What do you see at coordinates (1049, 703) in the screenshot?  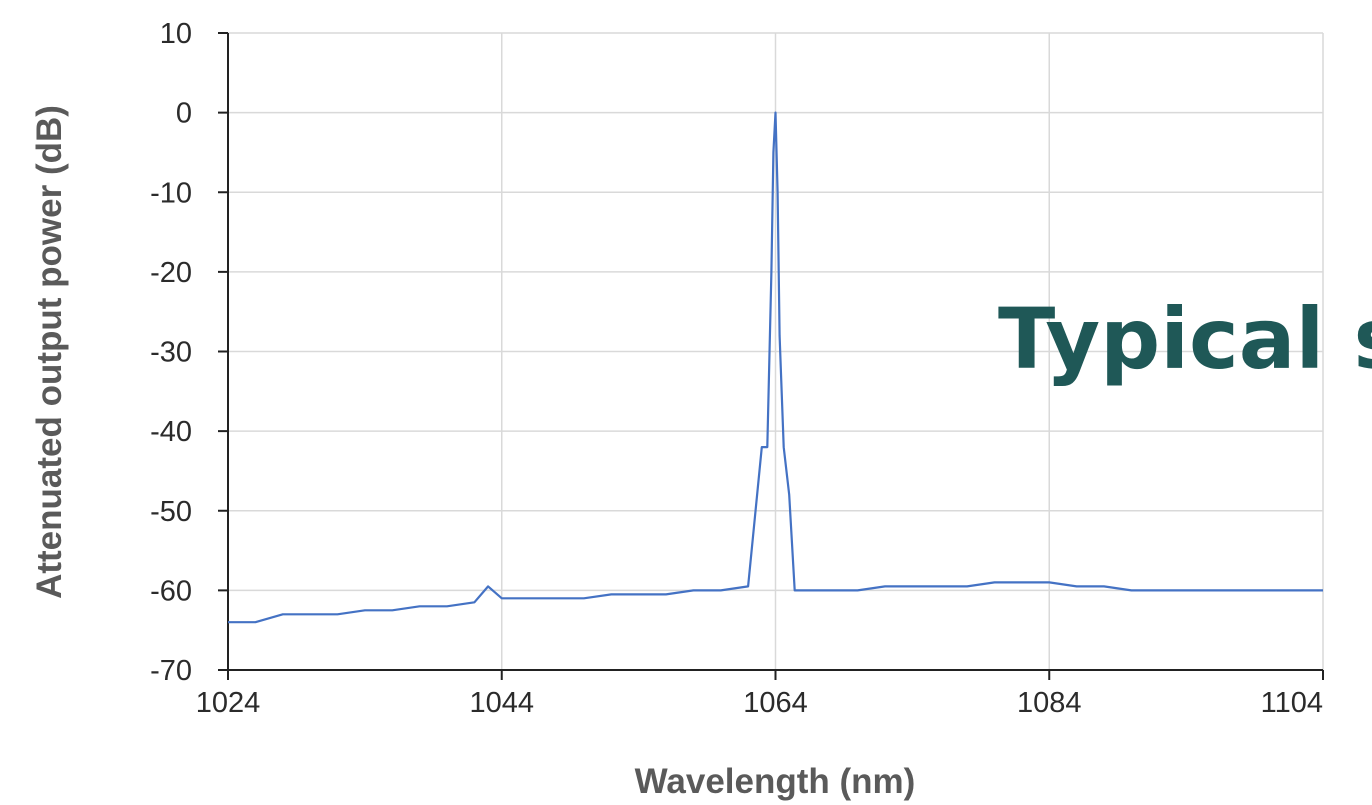 I see `x-tick-label: 1084` at bounding box center [1049, 703].